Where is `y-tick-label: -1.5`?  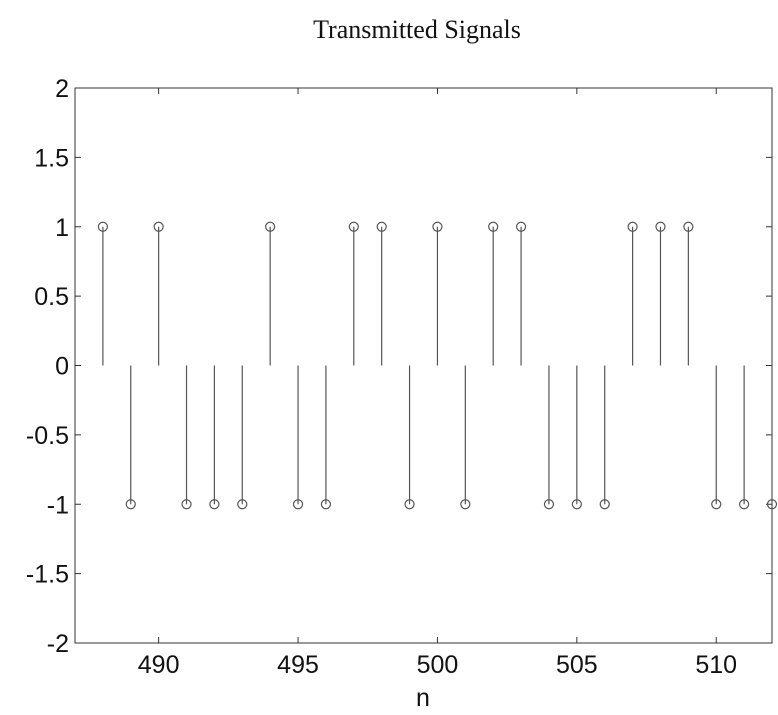 y-tick-label: -1.5 is located at coordinates (47, 575).